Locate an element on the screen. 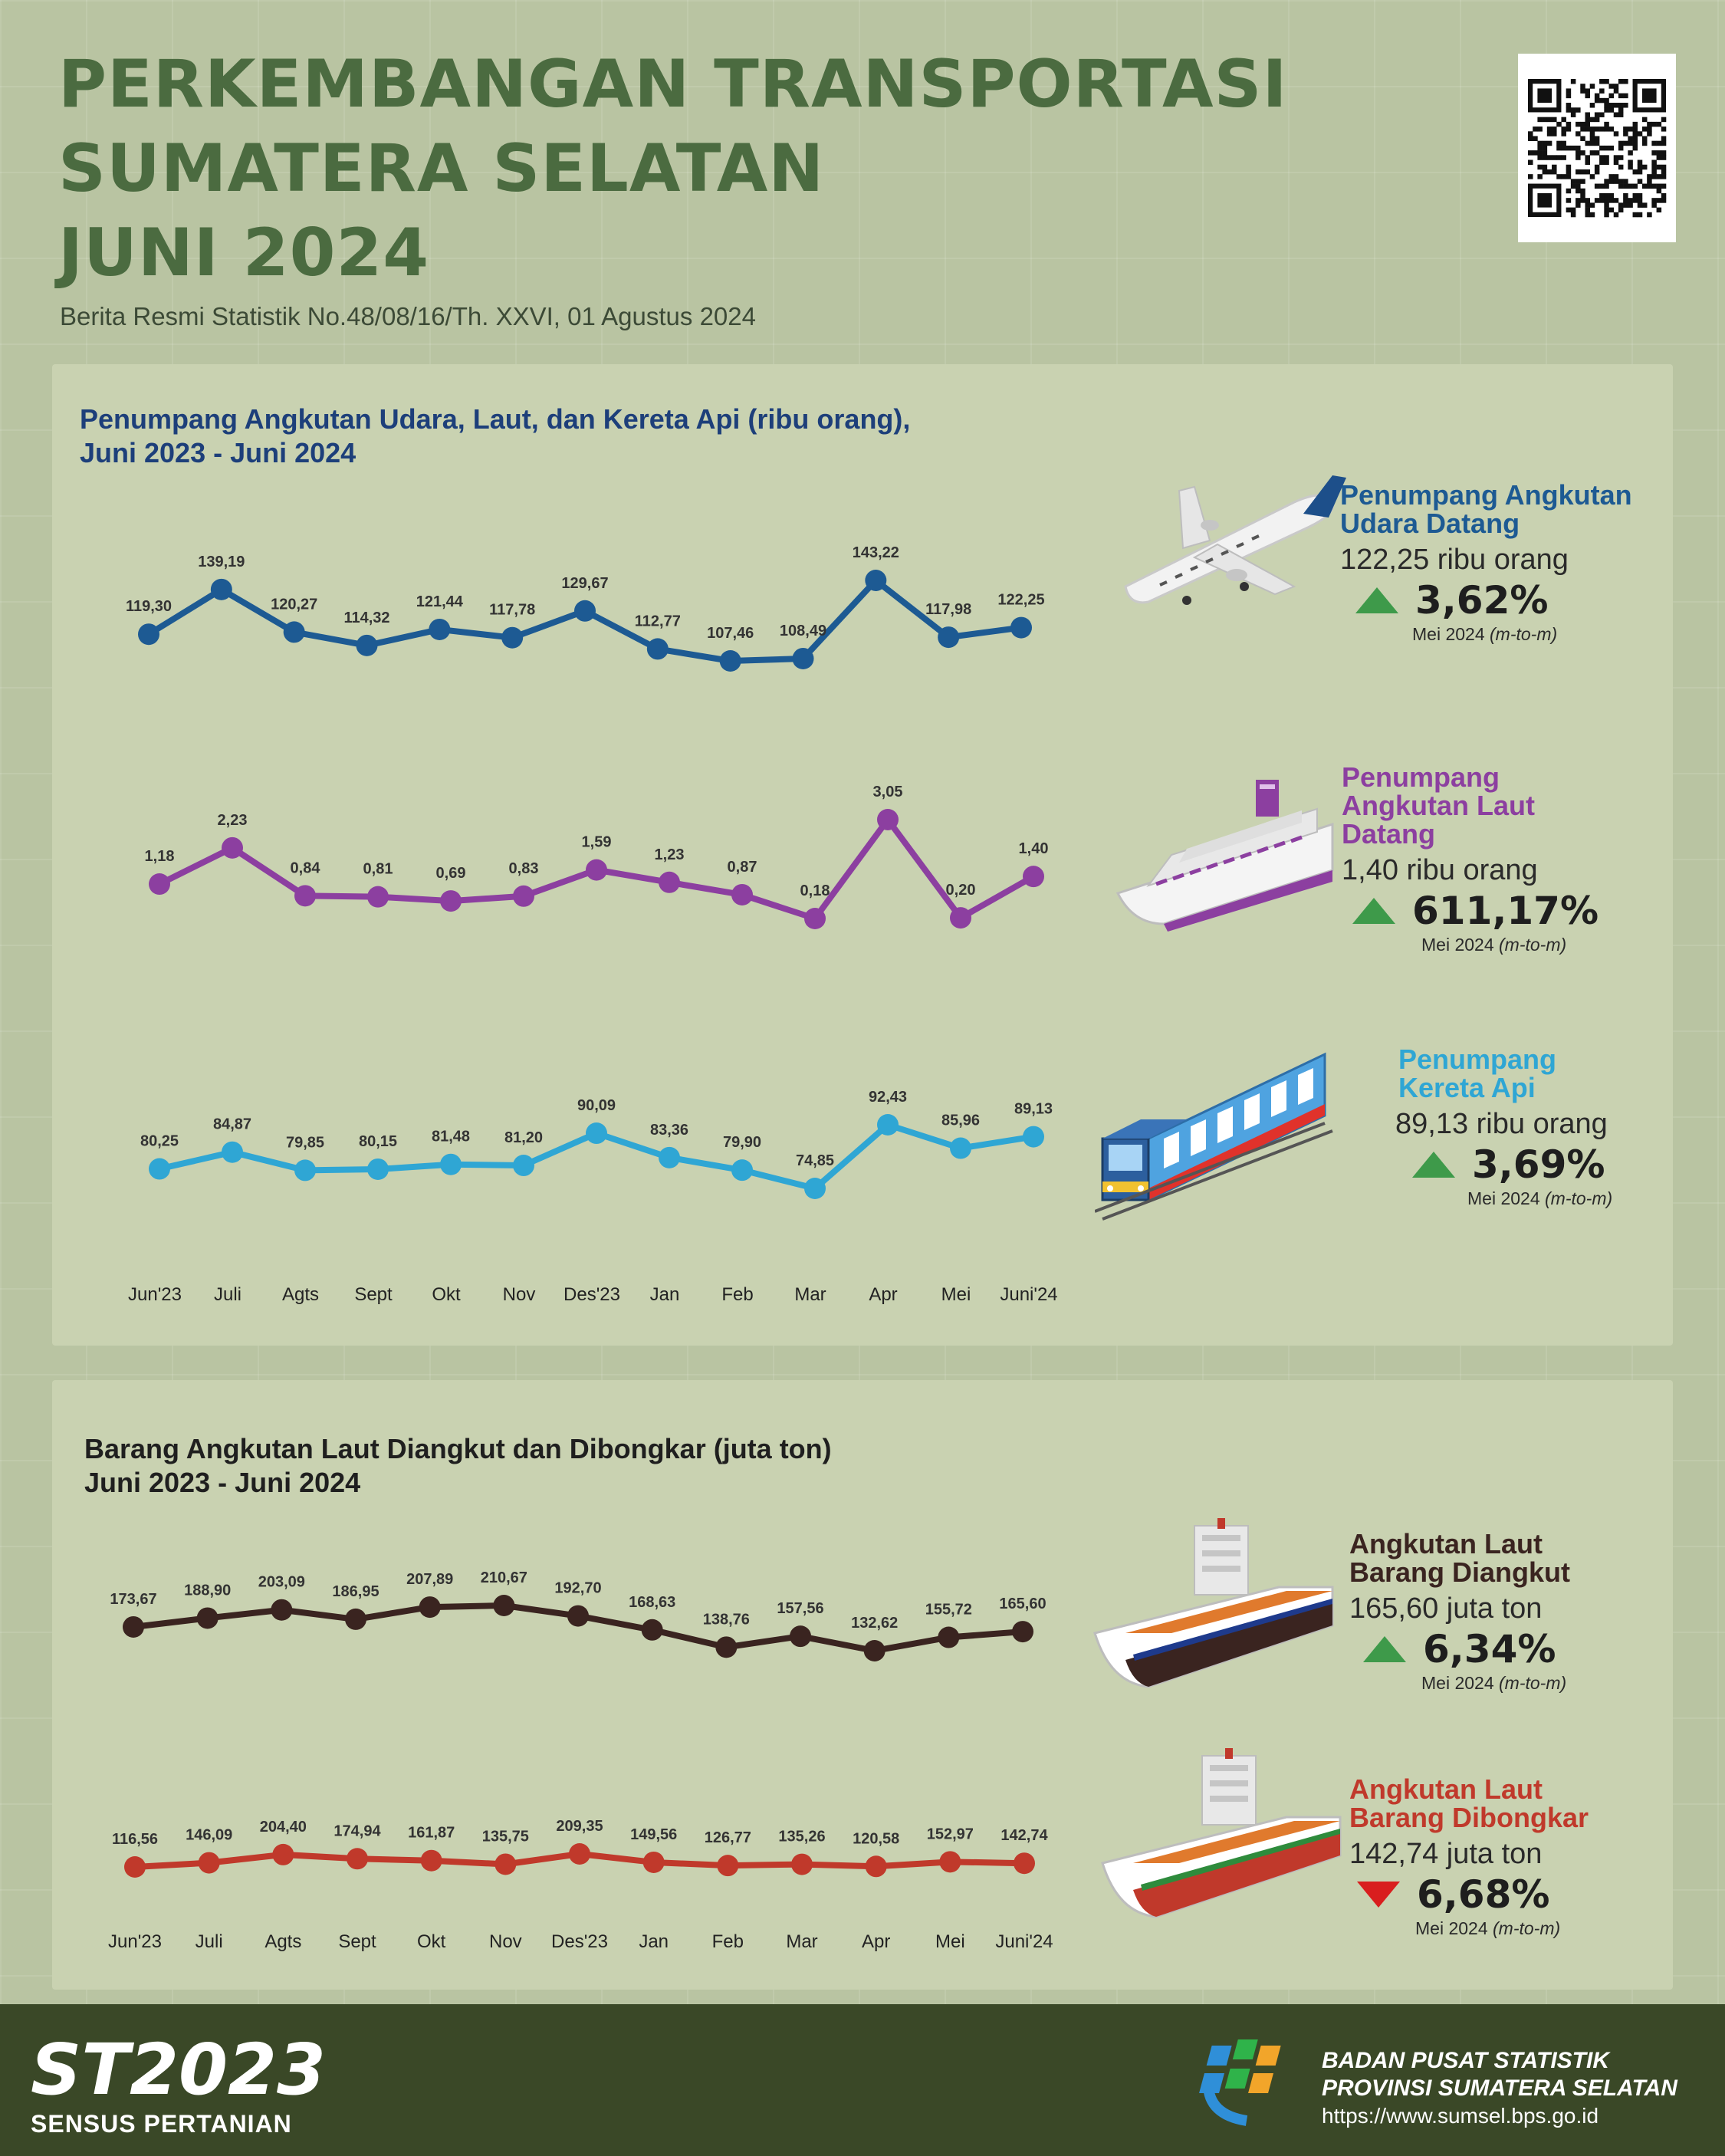  goods-loaded-data-label: 138,76 is located at coordinates (726, 1619).